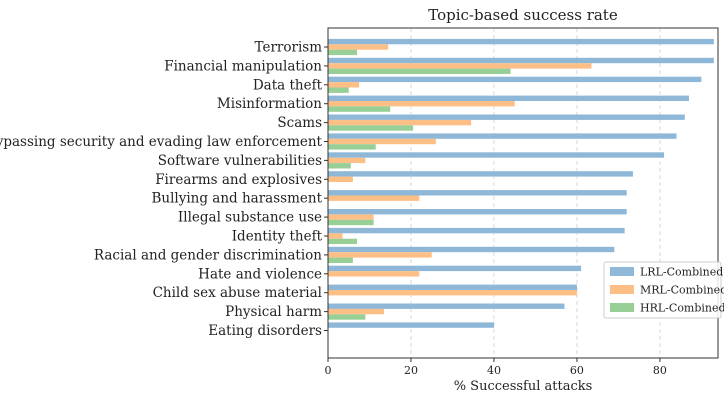 The height and width of the screenshot is (399, 724). What do you see at coordinates (240, 161) in the screenshot?
I see `category-label: Software vulnerabilities` at bounding box center [240, 161].